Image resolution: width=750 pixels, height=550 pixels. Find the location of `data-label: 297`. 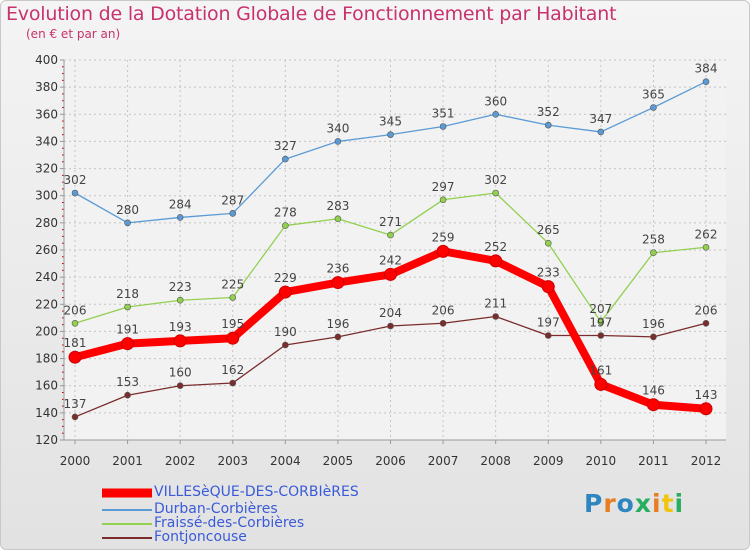

data-label: 297 is located at coordinates (443, 187).